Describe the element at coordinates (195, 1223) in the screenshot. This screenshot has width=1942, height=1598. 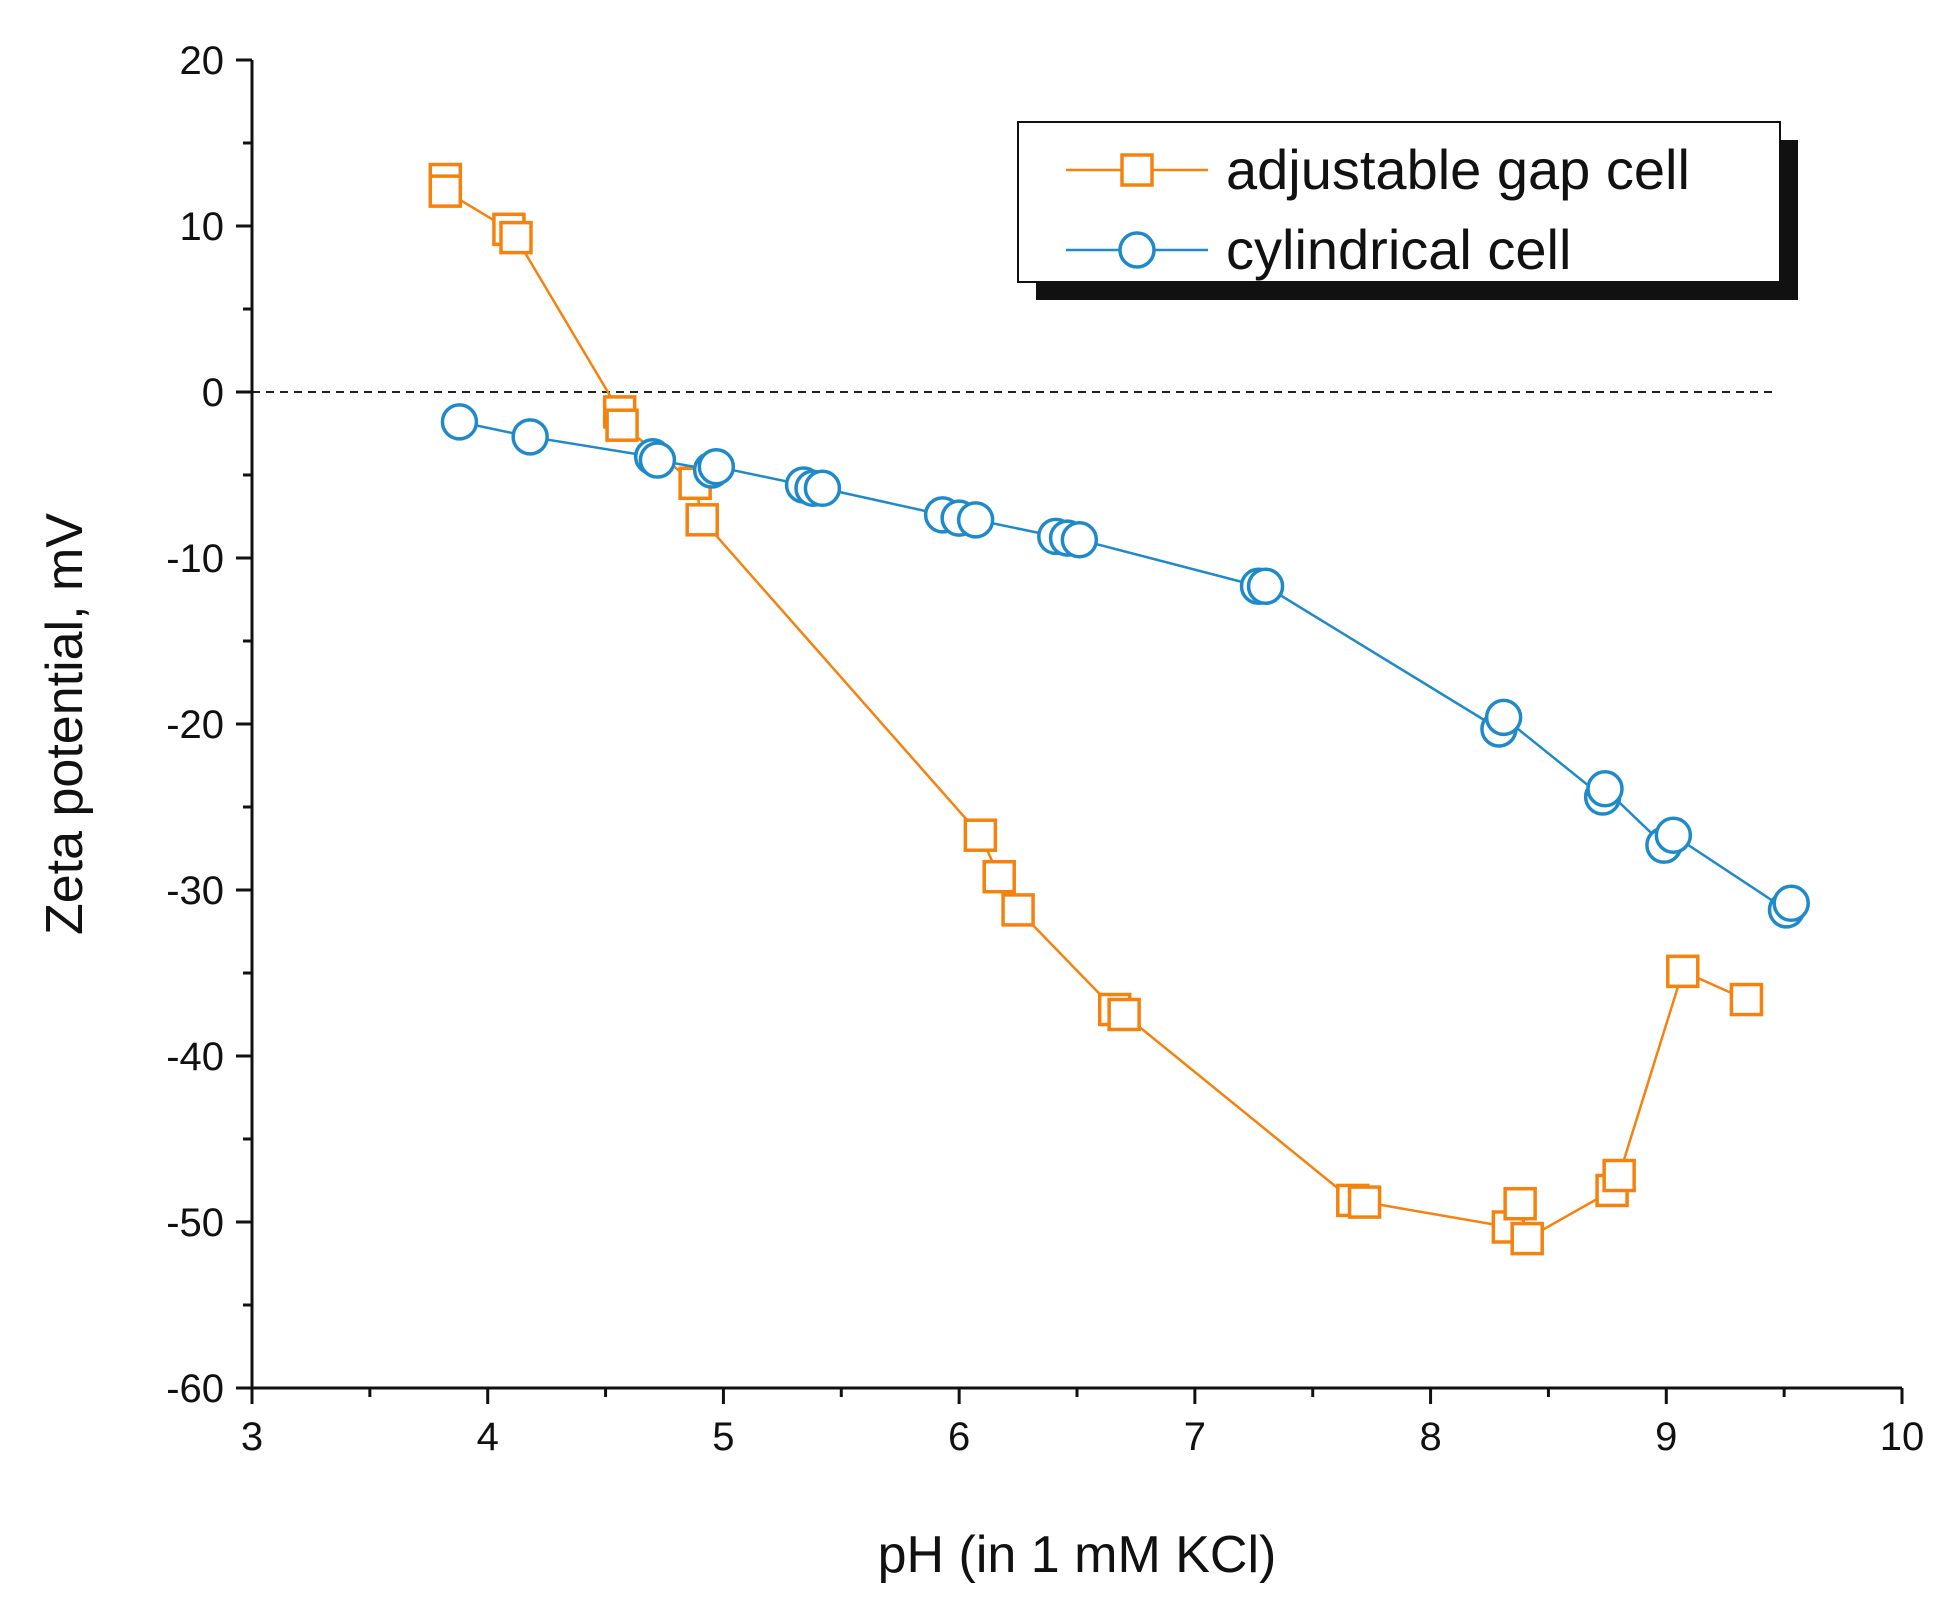
I see `y-tick-label: -50` at that location.